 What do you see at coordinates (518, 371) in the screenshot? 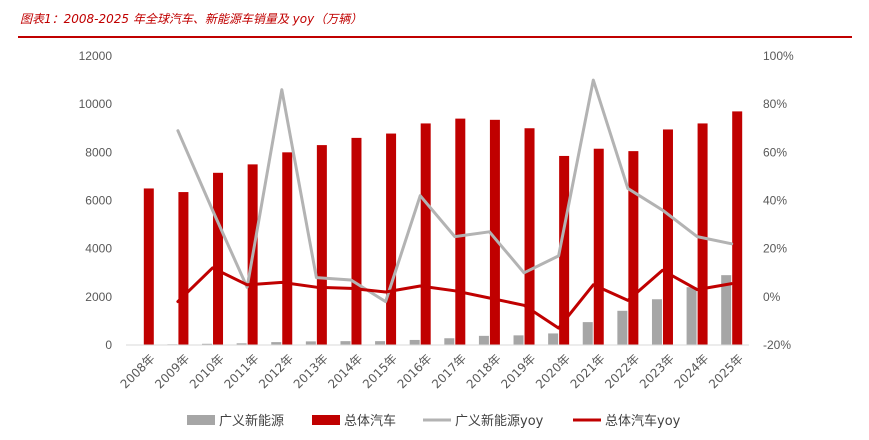
I see `x-tick-label: 2019年` at bounding box center [518, 371].